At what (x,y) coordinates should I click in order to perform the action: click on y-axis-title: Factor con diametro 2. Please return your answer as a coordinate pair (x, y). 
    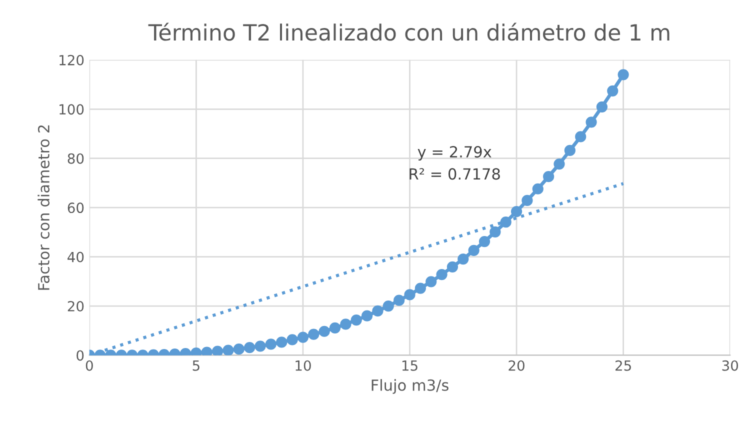
    Looking at the image, I should click on (44, 207).